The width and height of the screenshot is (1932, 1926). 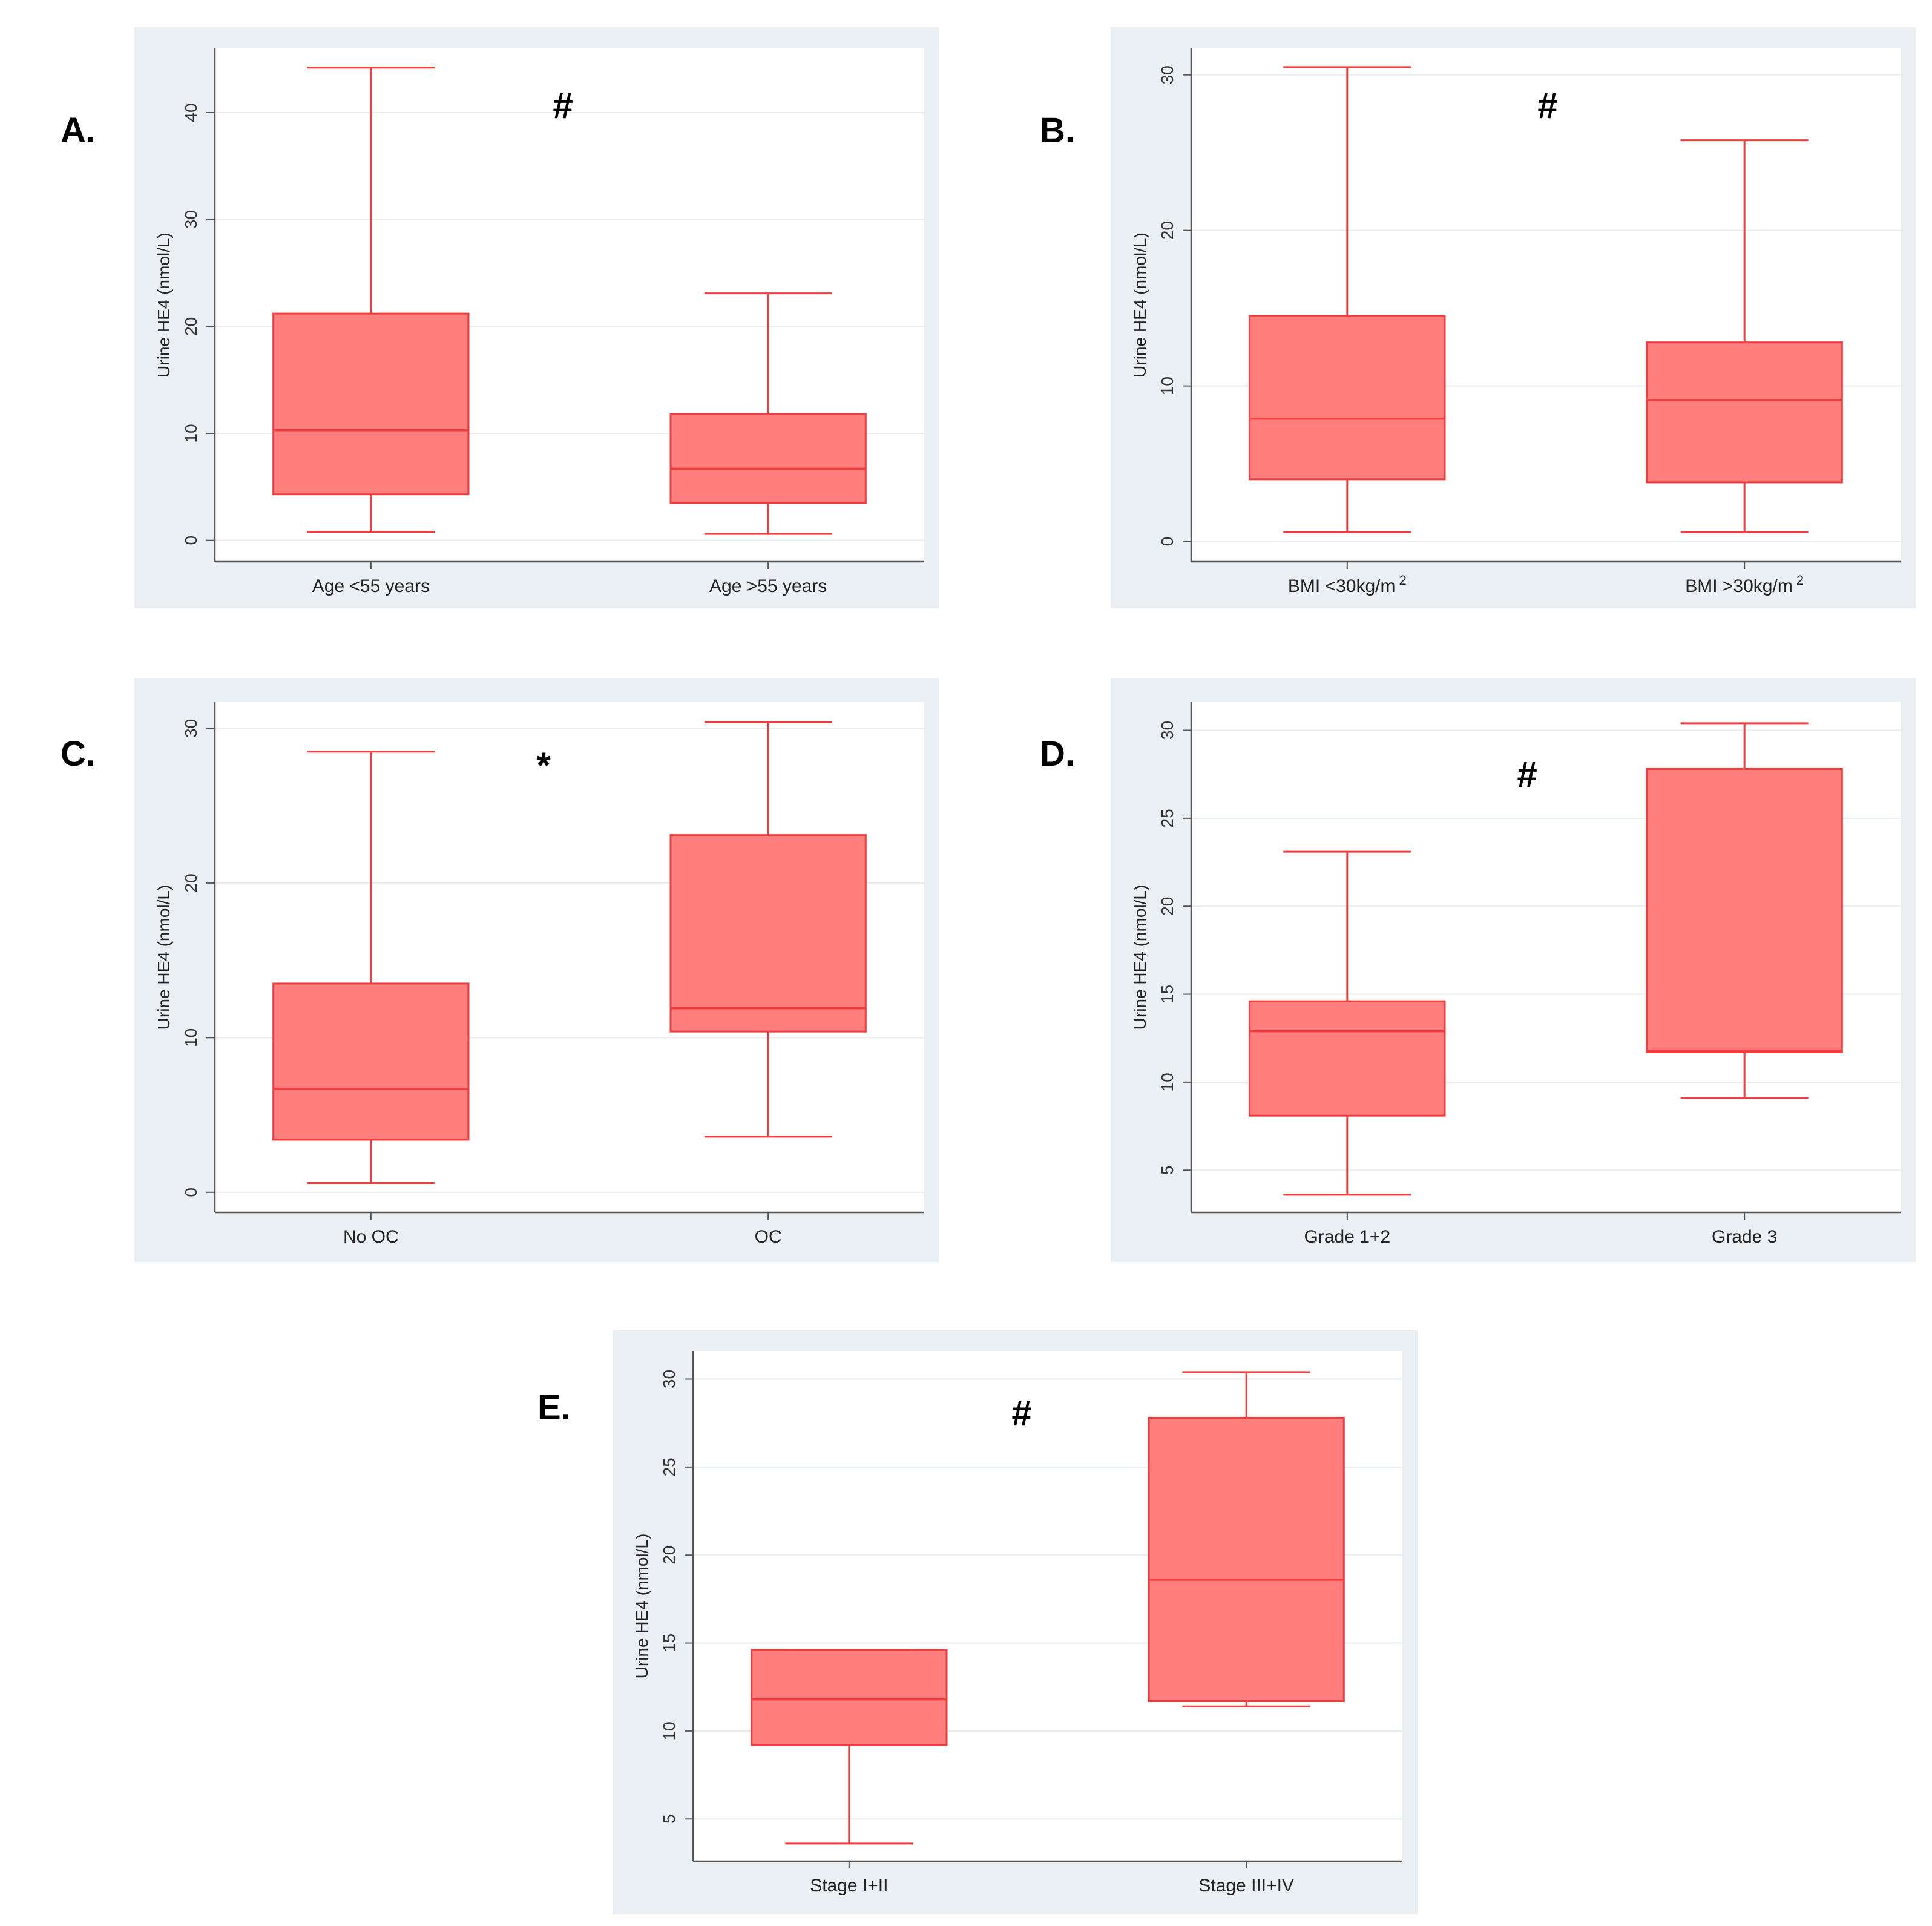 What do you see at coordinates (1342, 586) in the screenshot?
I see `category-label-text: BMI <30kg/m` at bounding box center [1342, 586].